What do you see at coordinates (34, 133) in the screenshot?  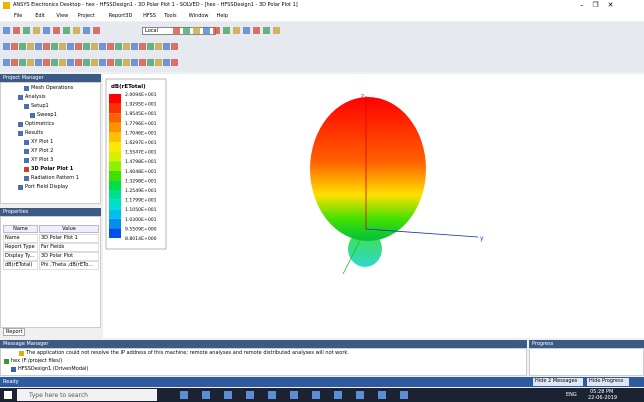 I see `tree-item: Results` at bounding box center [34, 133].